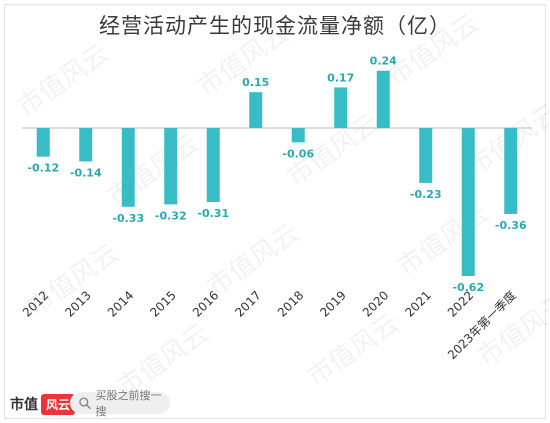 This screenshot has height=423, width=550. Describe the element at coordinates (86, 172) in the screenshot. I see `data-label: -0.14` at that location.